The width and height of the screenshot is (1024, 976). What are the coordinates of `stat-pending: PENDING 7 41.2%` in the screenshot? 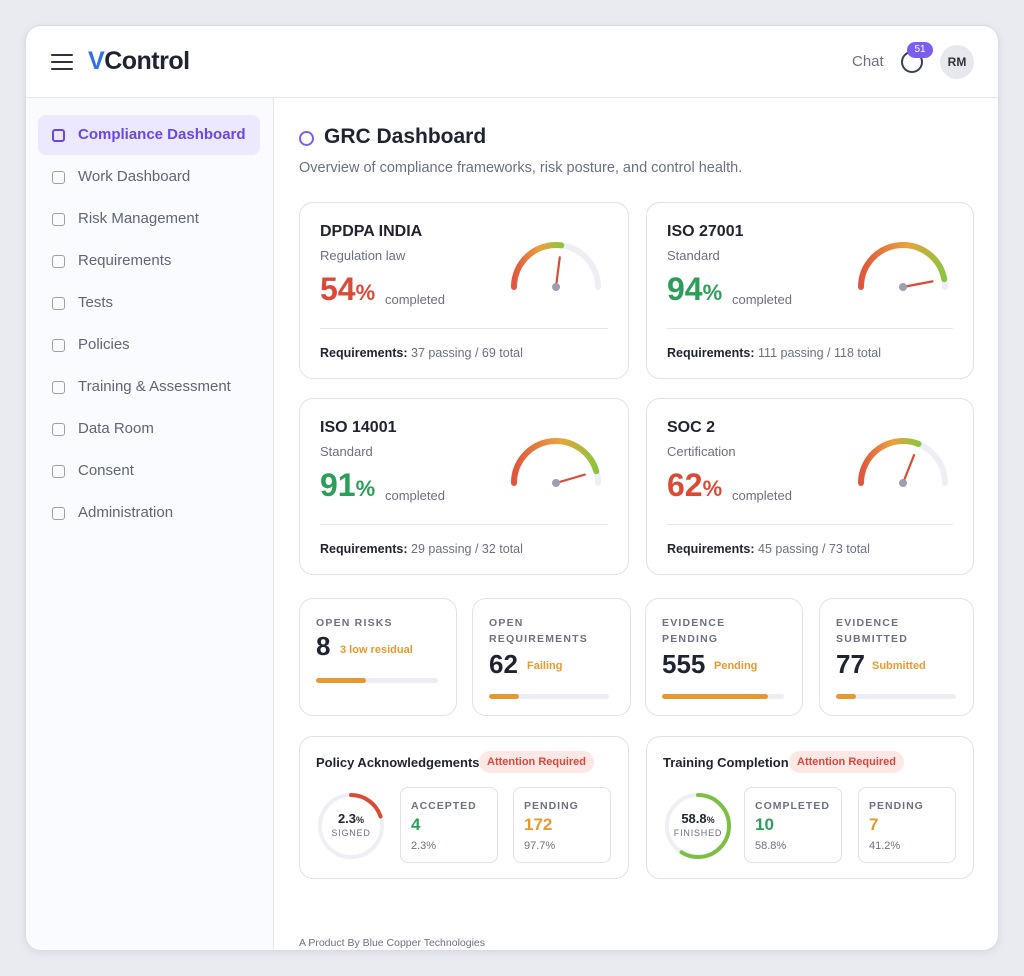 It's located at (907, 825).